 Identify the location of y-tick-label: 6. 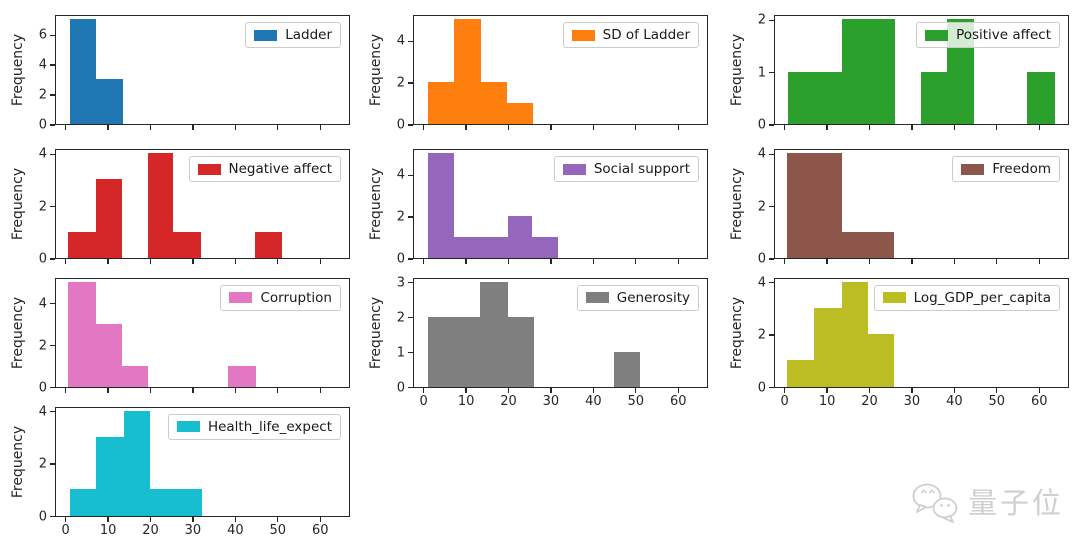
(42, 35).